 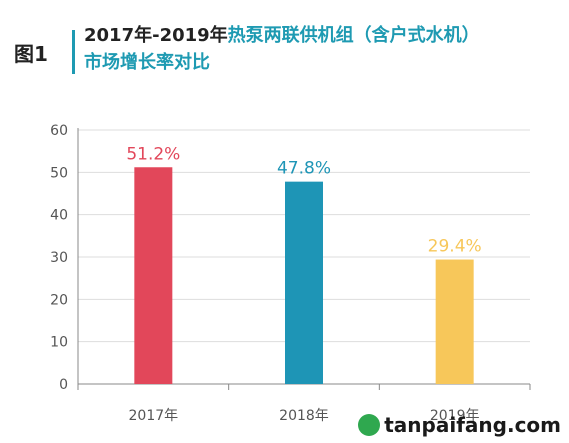 I want to click on title-accent-bar, so click(x=73, y=52).